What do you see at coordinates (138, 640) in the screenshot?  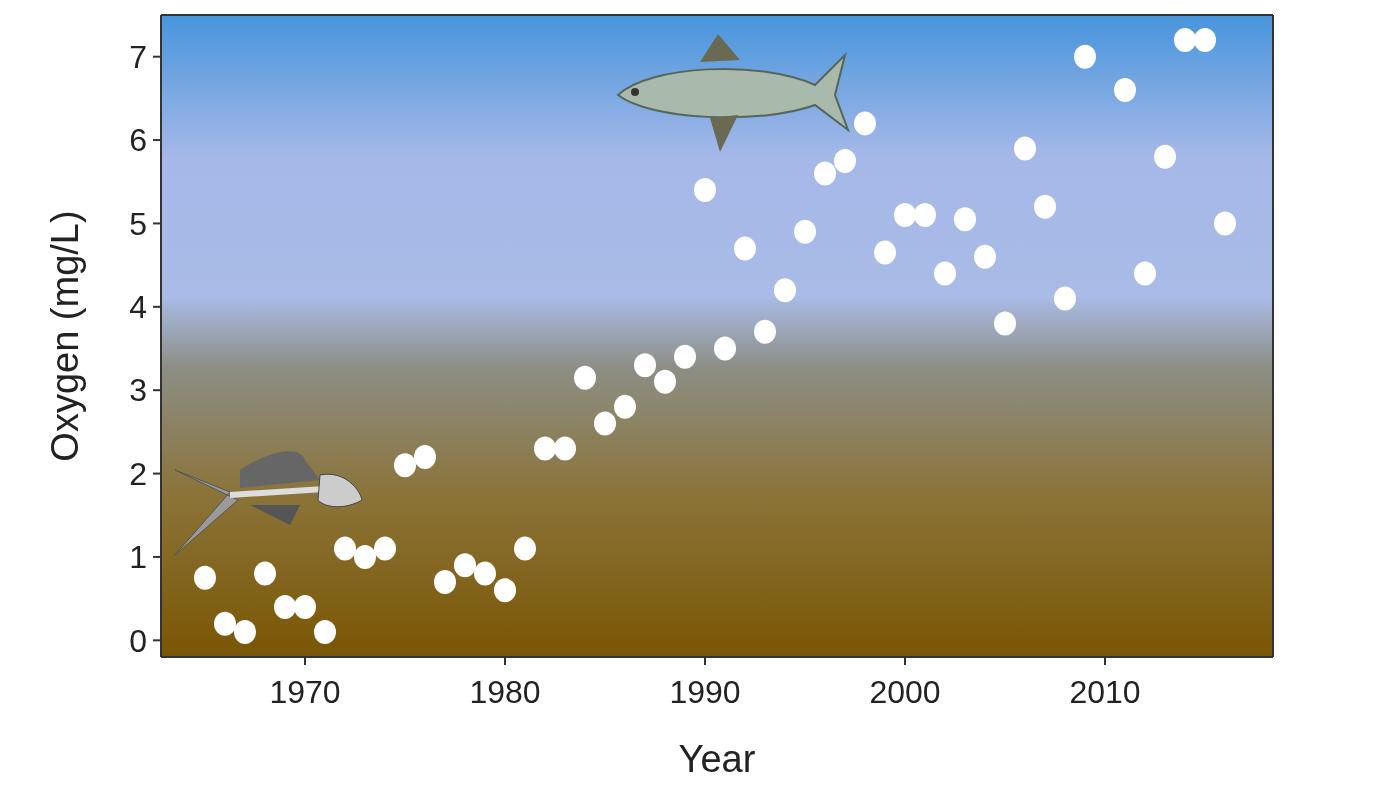 I see `y-tick-label: 0` at bounding box center [138, 640].